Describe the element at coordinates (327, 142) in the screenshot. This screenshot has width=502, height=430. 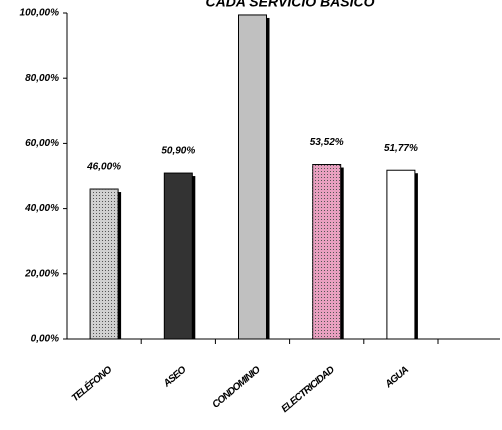
I see `value-label: 53,52%` at that location.